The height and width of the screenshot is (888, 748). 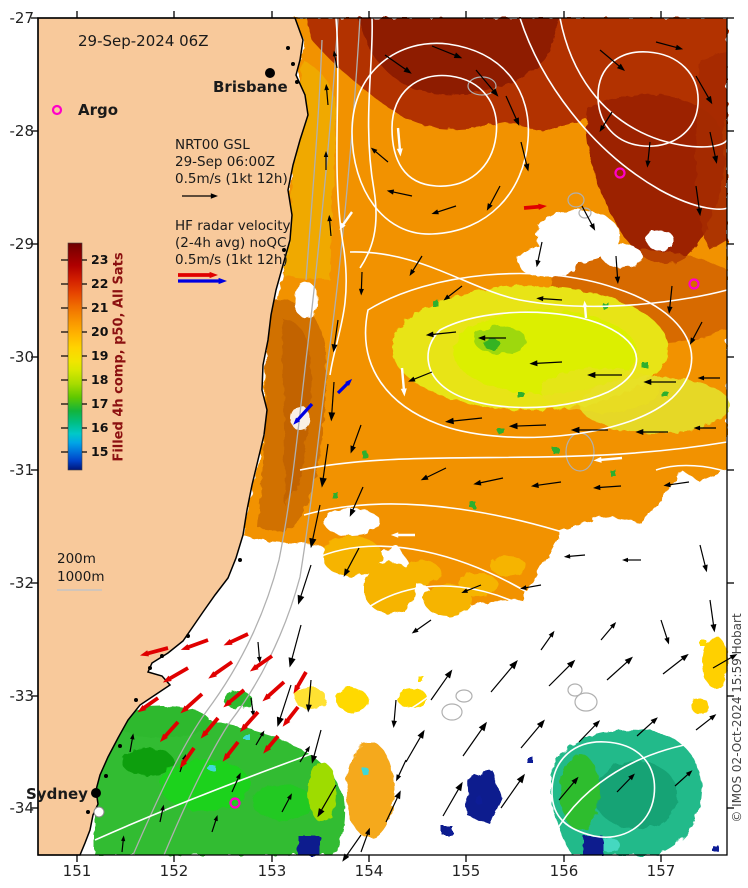 I want to click on nrt-legend-line1: NRT00 GSL, so click(x=212, y=145).